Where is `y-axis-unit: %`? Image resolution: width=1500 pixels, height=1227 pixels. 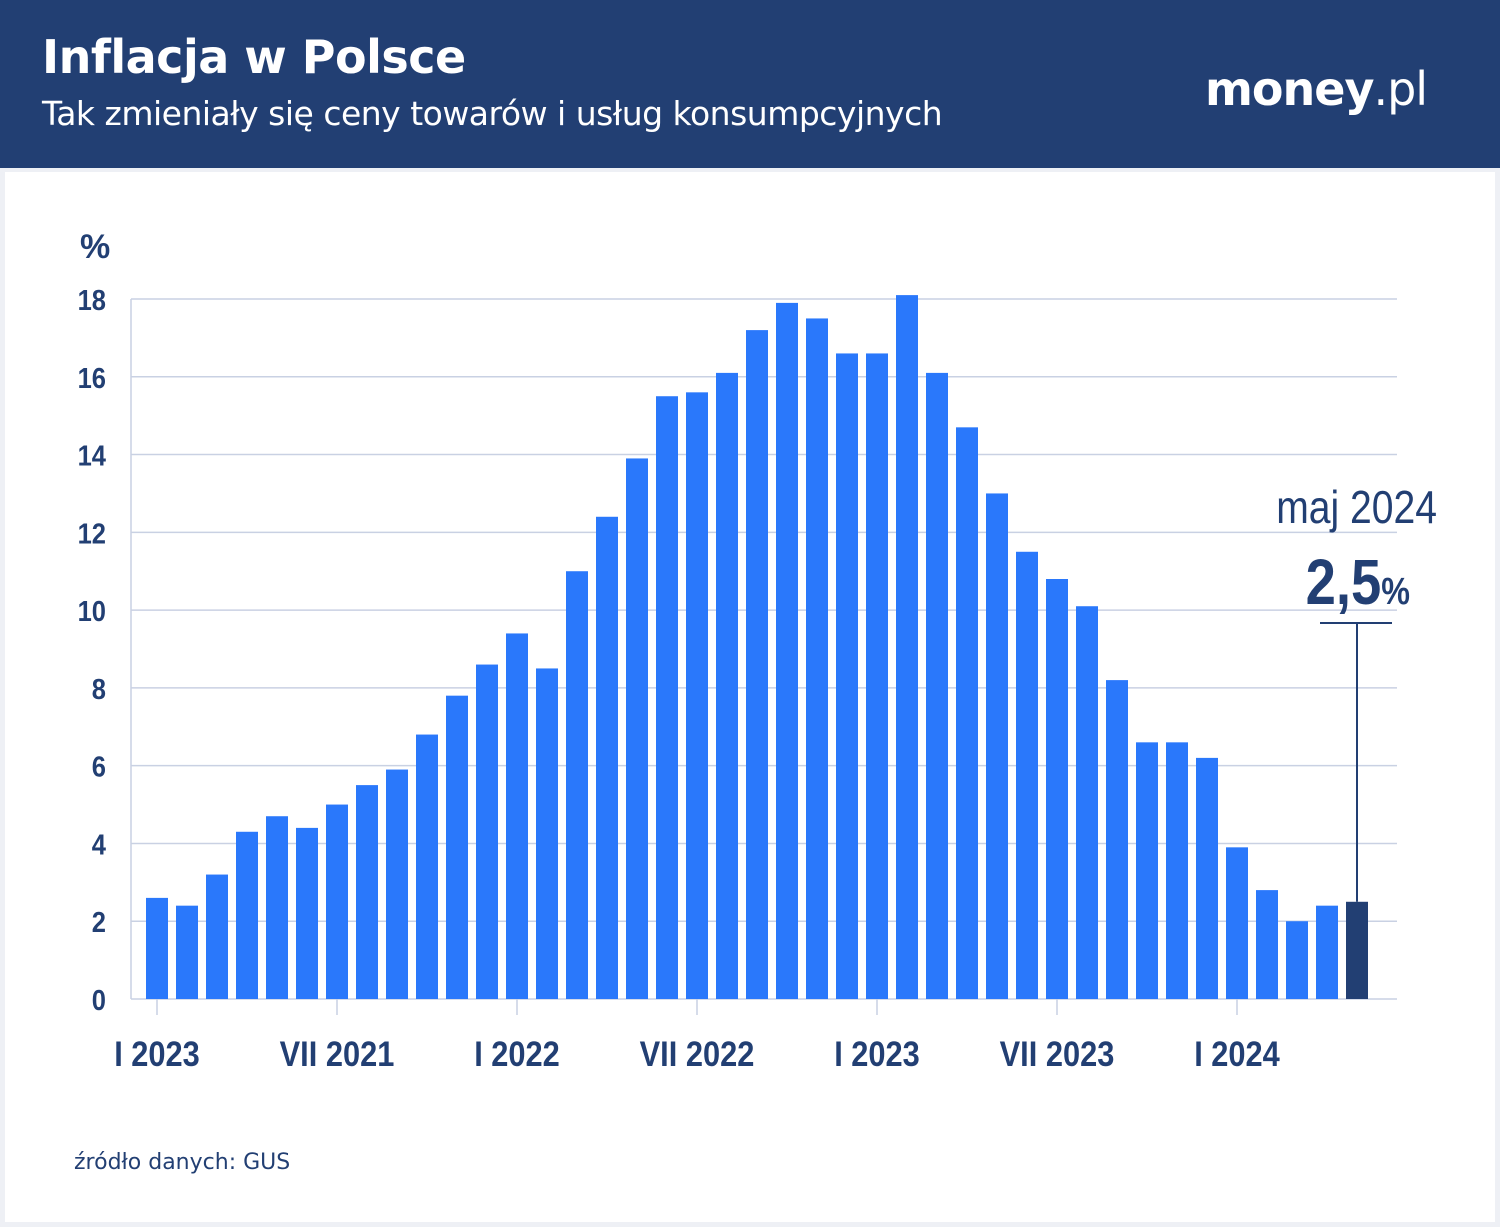
y-axis-unit: % is located at coordinates (95, 247).